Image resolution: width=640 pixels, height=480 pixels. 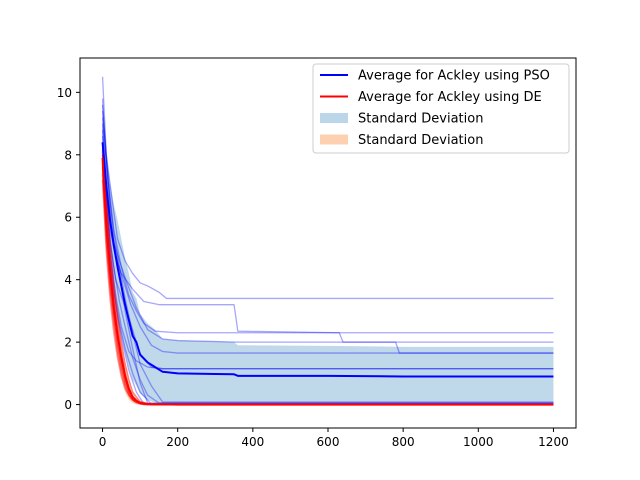 I want to click on x-tick-label: 600, so click(x=328, y=442).